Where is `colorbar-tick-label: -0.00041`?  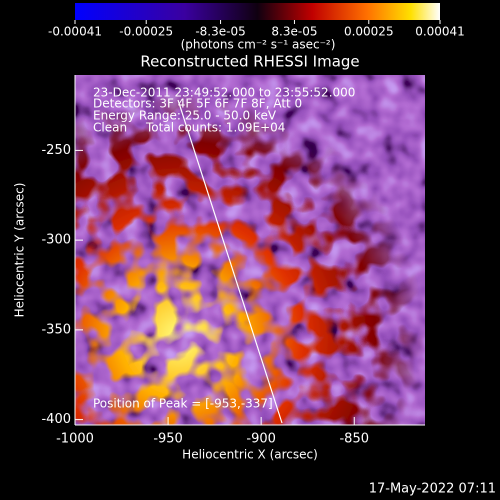 colorbar-tick-label: -0.00041 is located at coordinates (75, 32).